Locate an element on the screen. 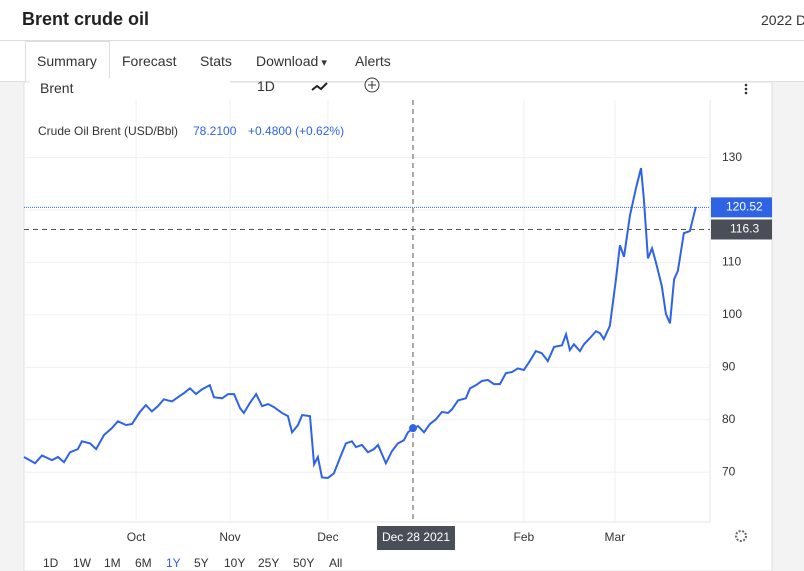 This screenshot has height=571, width=804. legend-price: 78.2100 is located at coordinates (215, 131).